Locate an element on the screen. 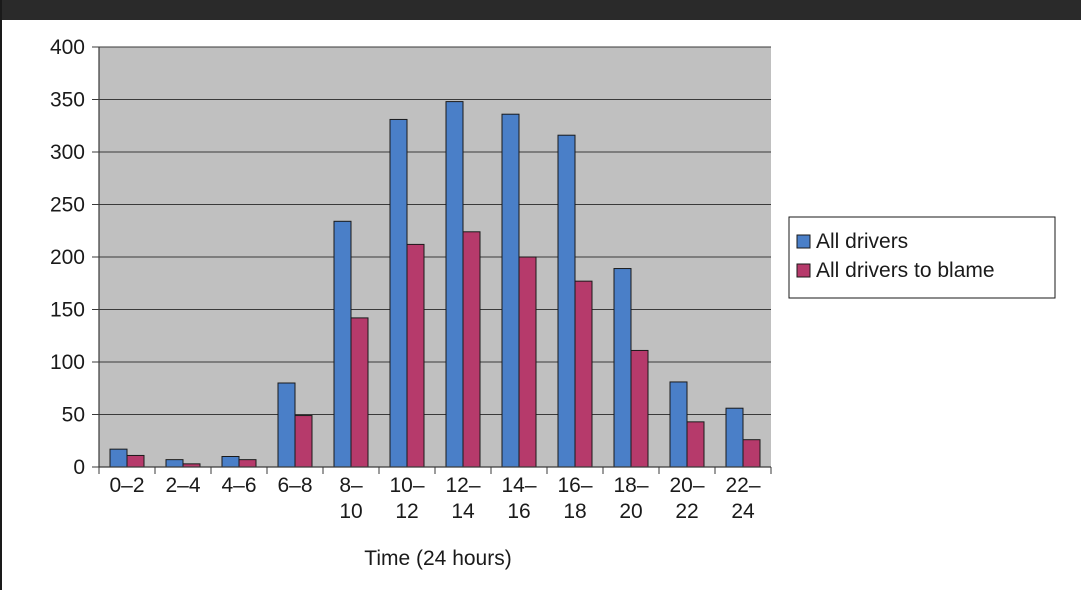 The height and width of the screenshot is (590, 1081). y-tick-label: 50 is located at coordinates (73, 415).